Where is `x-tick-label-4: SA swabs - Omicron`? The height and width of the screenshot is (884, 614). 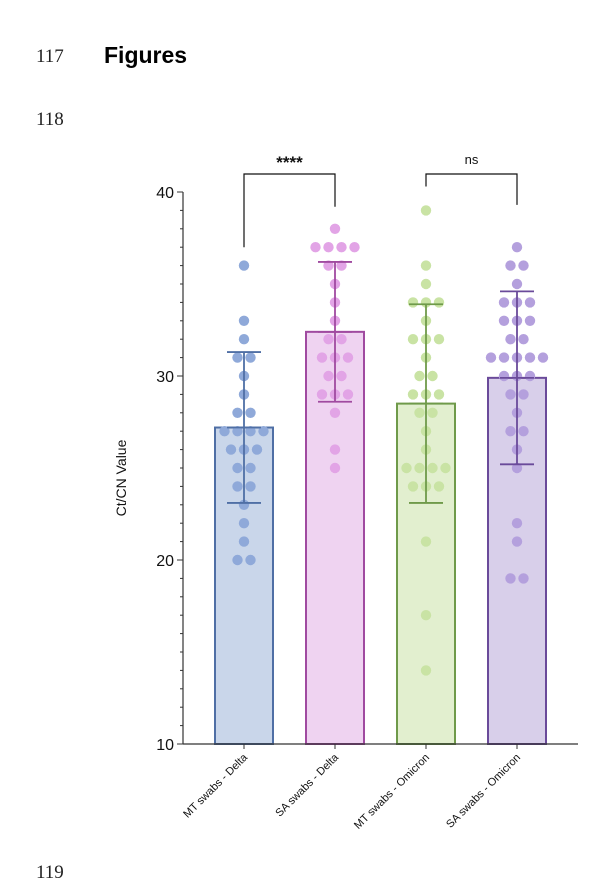 x-tick-label-4: SA swabs - Omicron is located at coordinates (483, 791).